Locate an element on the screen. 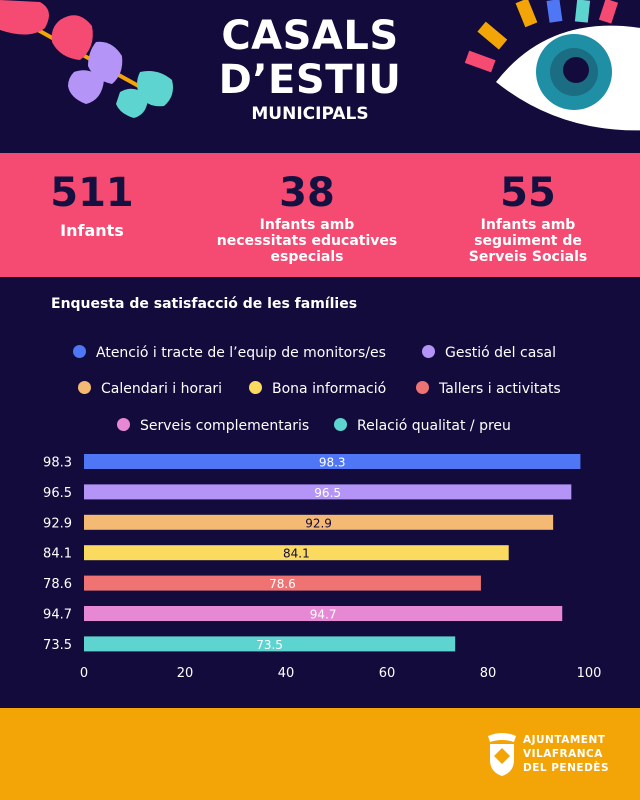  logo-line: DEL PENEDÈS is located at coordinates (566, 768).